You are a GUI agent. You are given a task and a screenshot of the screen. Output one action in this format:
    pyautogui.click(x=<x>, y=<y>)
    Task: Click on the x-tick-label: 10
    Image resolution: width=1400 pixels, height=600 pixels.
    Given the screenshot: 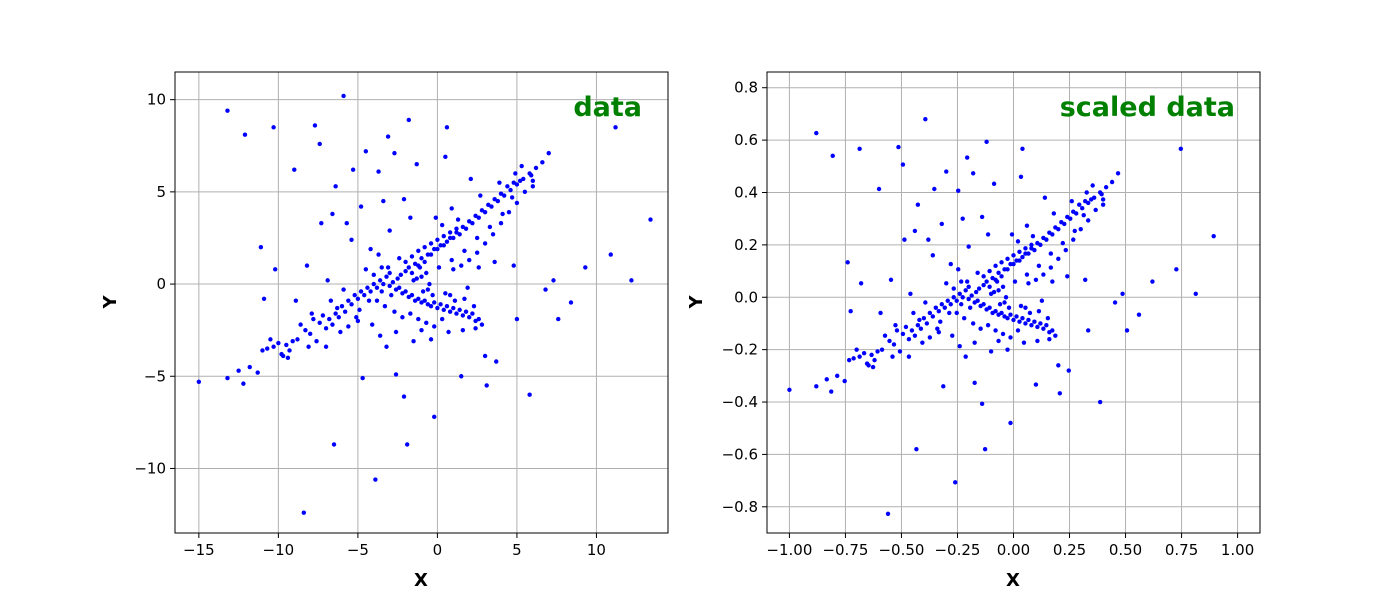 What is the action you would take?
    pyautogui.click(x=596, y=550)
    